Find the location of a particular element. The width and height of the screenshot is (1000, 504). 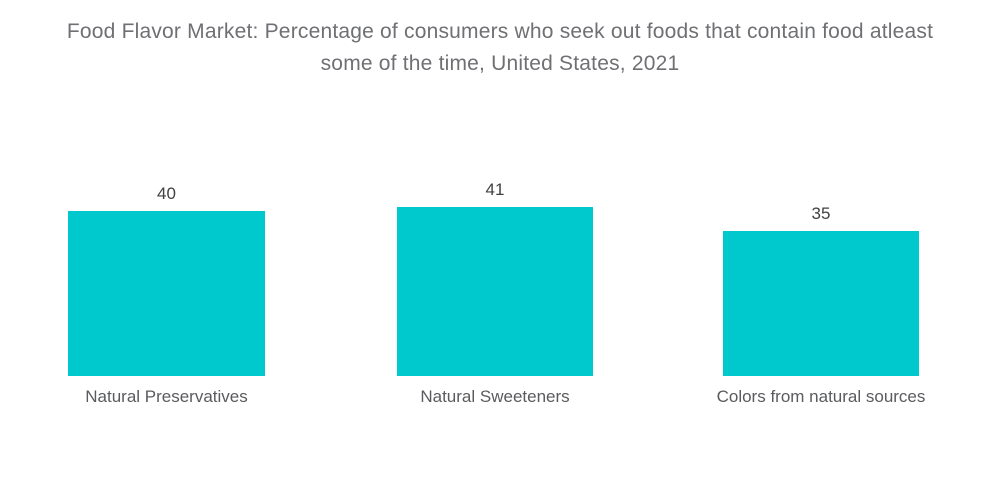

chart-title-line2: some of the time, United States, 2021 is located at coordinates (500, 63).